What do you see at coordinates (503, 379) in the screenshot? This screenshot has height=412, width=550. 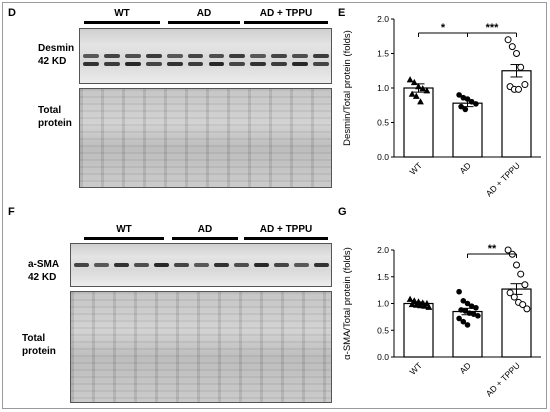 I see `x-tick-label: AD + TPPU` at bounding box center [503, 379].